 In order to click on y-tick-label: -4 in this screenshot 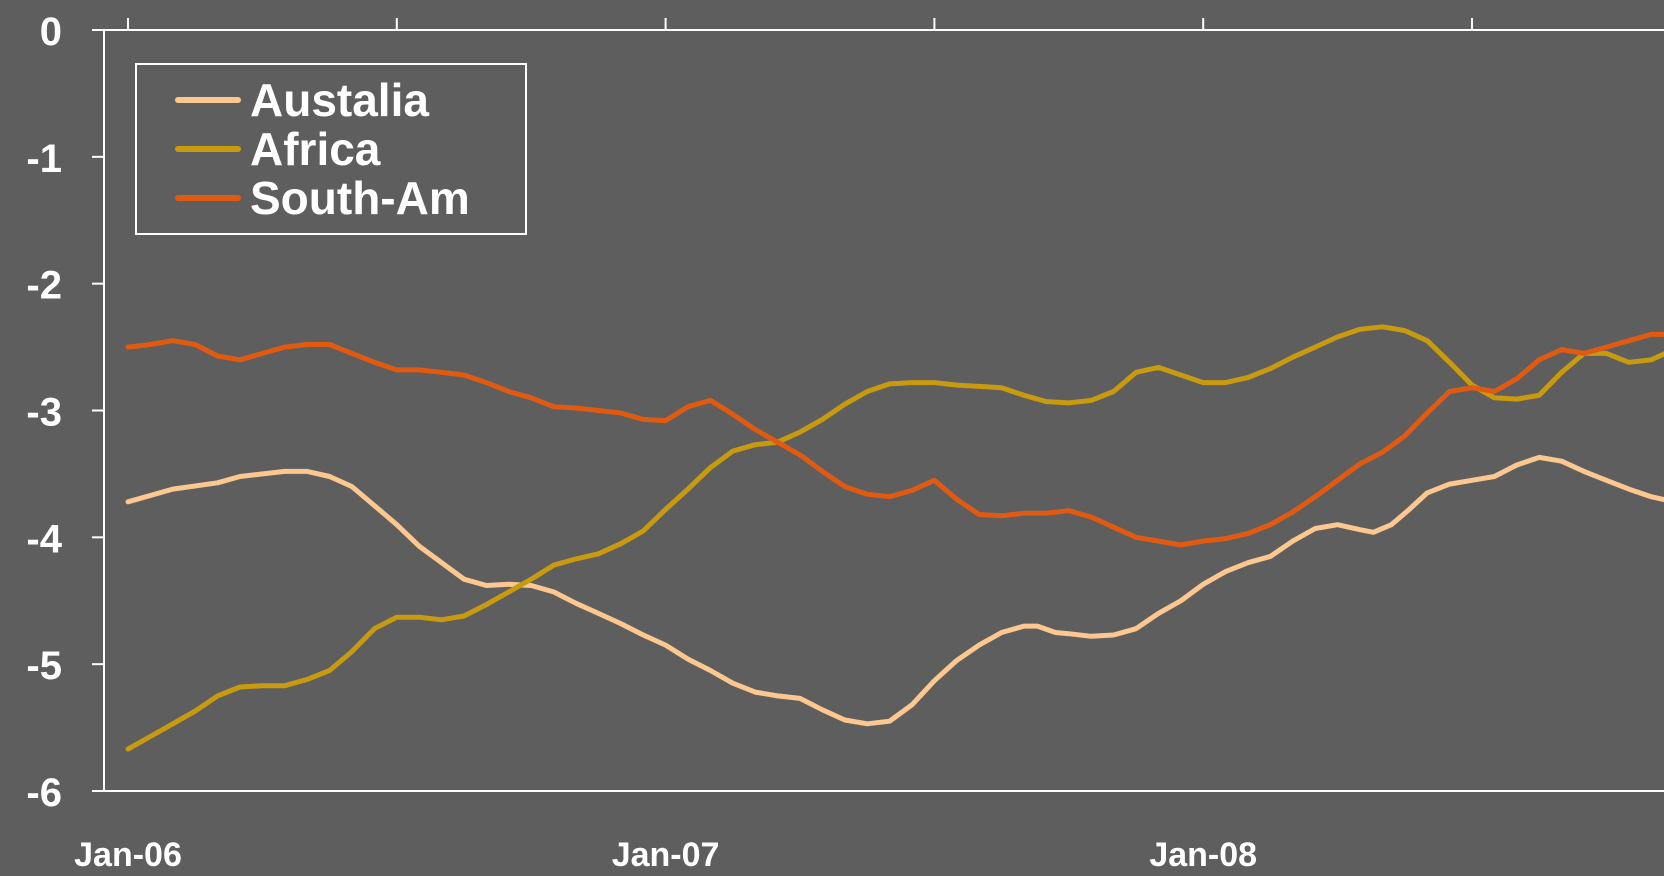, I will do `click(44, 539)`.